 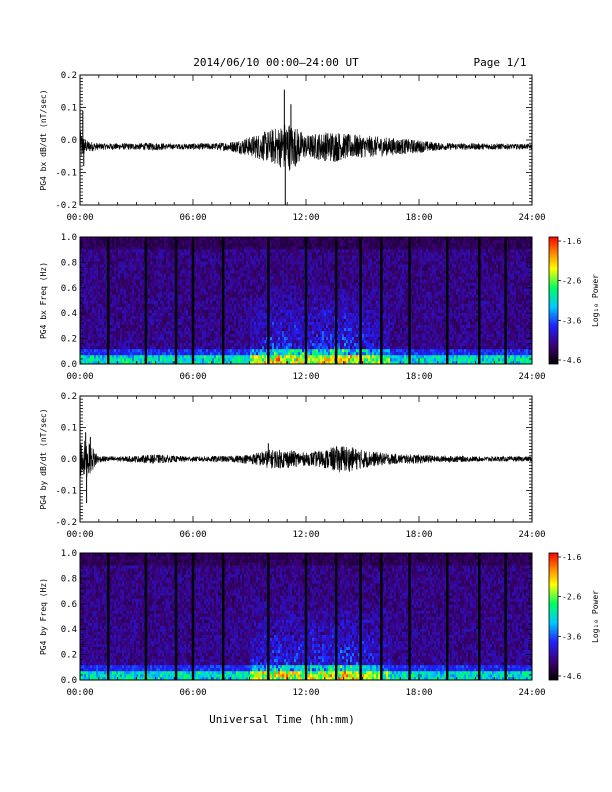 I want to click on y-axis-label: PG4 by Freq (Hz), so click(x=43, y=616).